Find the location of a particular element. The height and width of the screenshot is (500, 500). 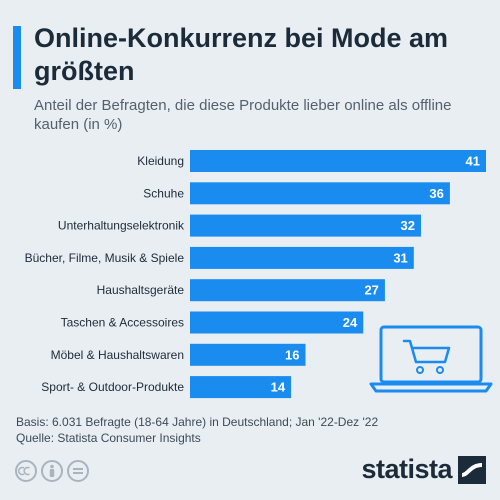

laptop-shopping-cart-icon is located at coordinates (431, 359).